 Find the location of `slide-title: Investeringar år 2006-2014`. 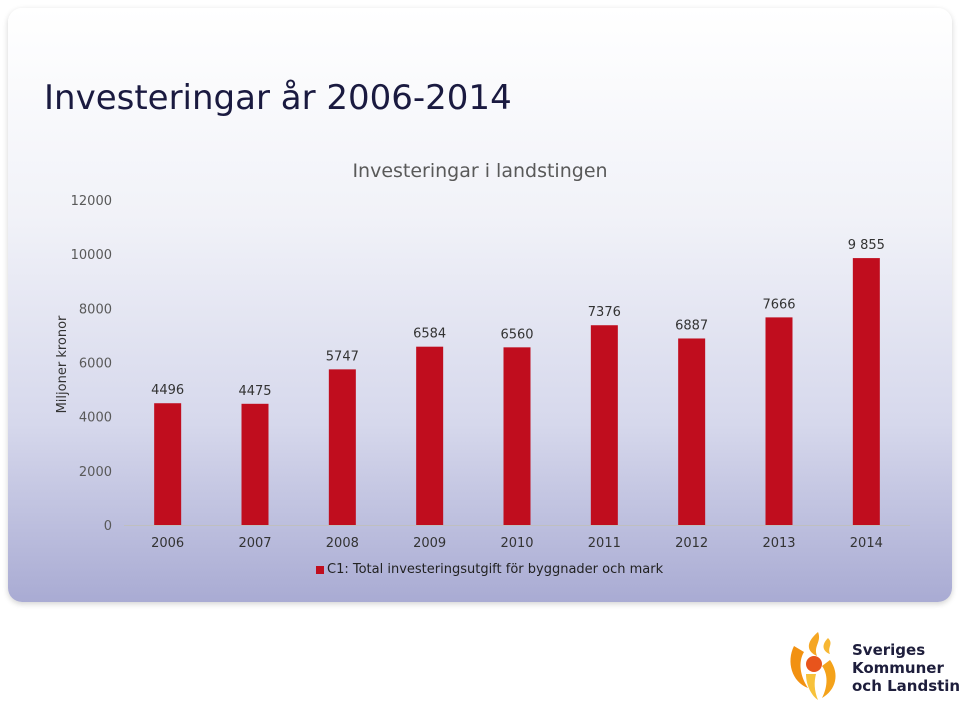

slide-title: Investeringar år 2006-2014 is located at coordinates (278, 98).